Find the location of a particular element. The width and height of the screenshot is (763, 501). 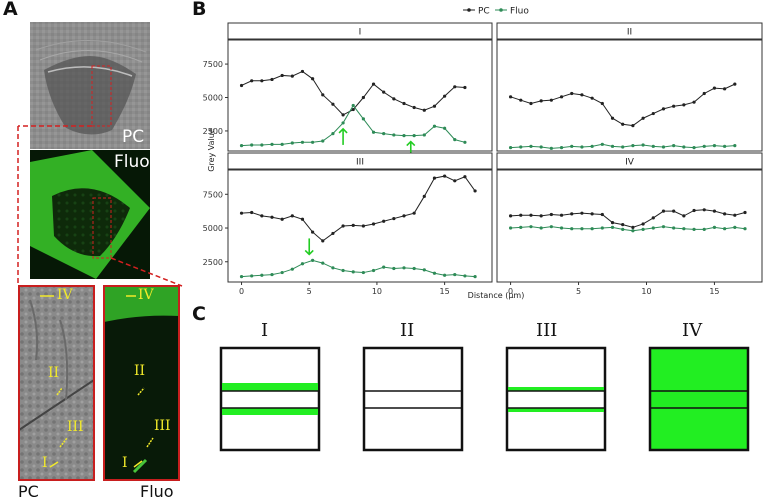

facet-title-II: II is located at coordinates (629, 33).